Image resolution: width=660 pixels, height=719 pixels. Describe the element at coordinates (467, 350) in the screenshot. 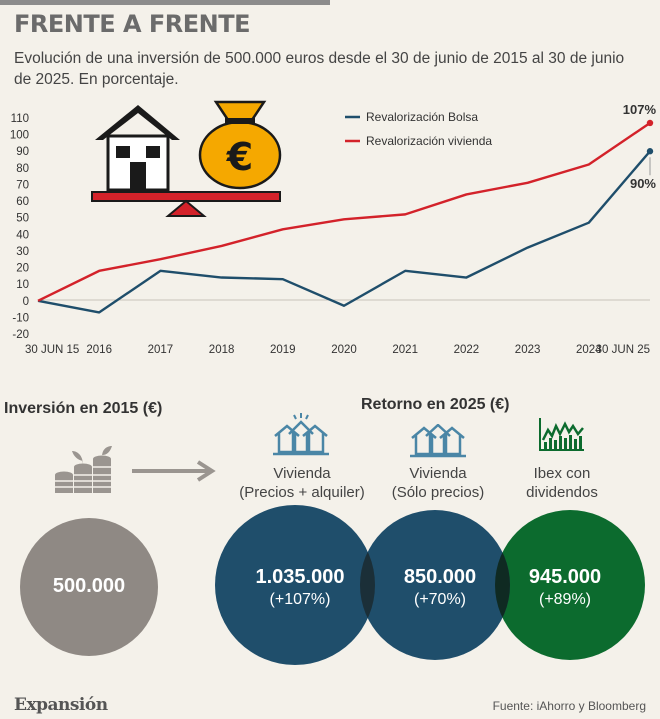

I see `x-tick-label: 2022` at that location.